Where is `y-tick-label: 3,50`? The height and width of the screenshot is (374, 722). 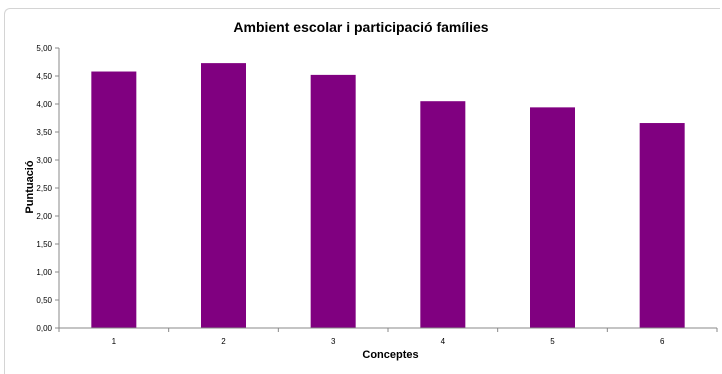 y-tick-label: 3,50 is located at coordinates (44, 132).